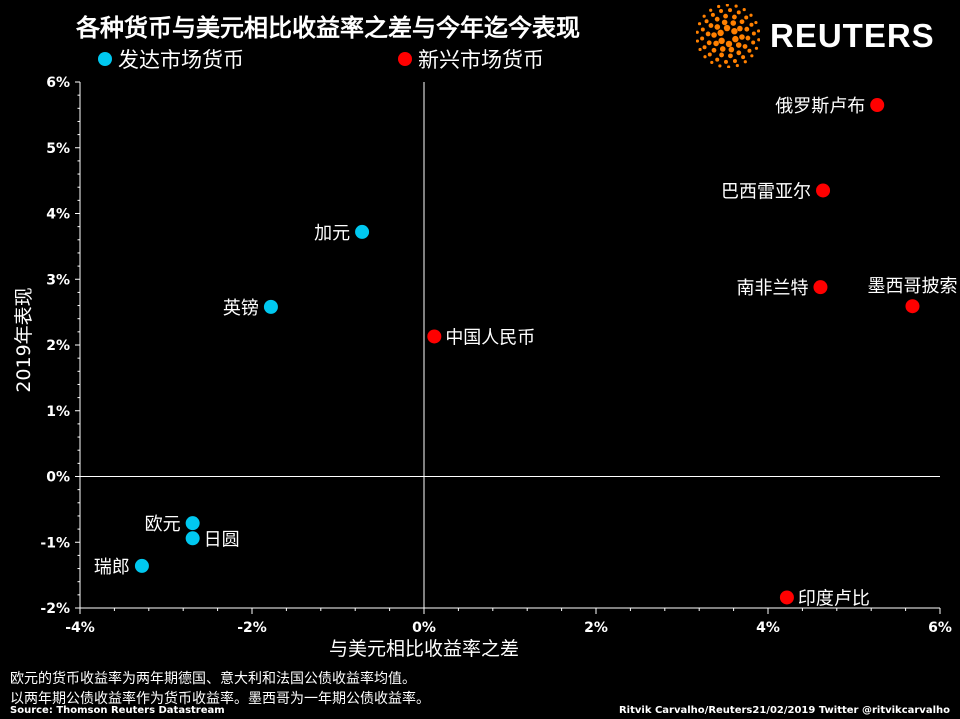 Image resolution: width=960 pixels, height=719 pixels. What do you see at coordinates (596, 628) in the screenshot?
I see `x-tick-label: 2%` at bounding box center [596, 628].